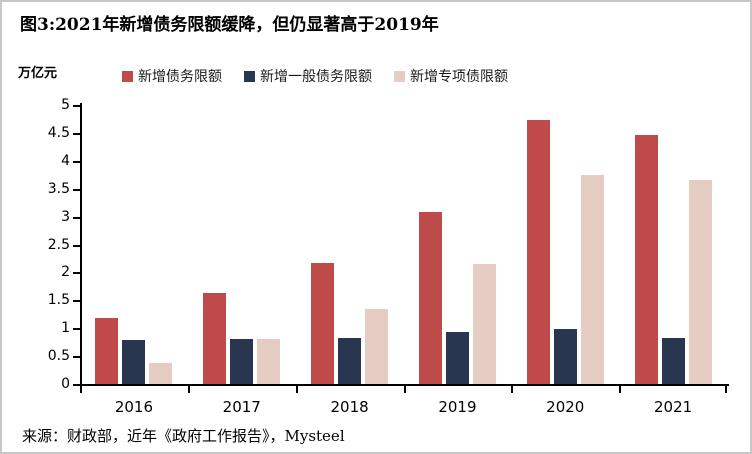 This screenshot has height=454, width=752. I want to click on x-axis-line, so click(404, 385).